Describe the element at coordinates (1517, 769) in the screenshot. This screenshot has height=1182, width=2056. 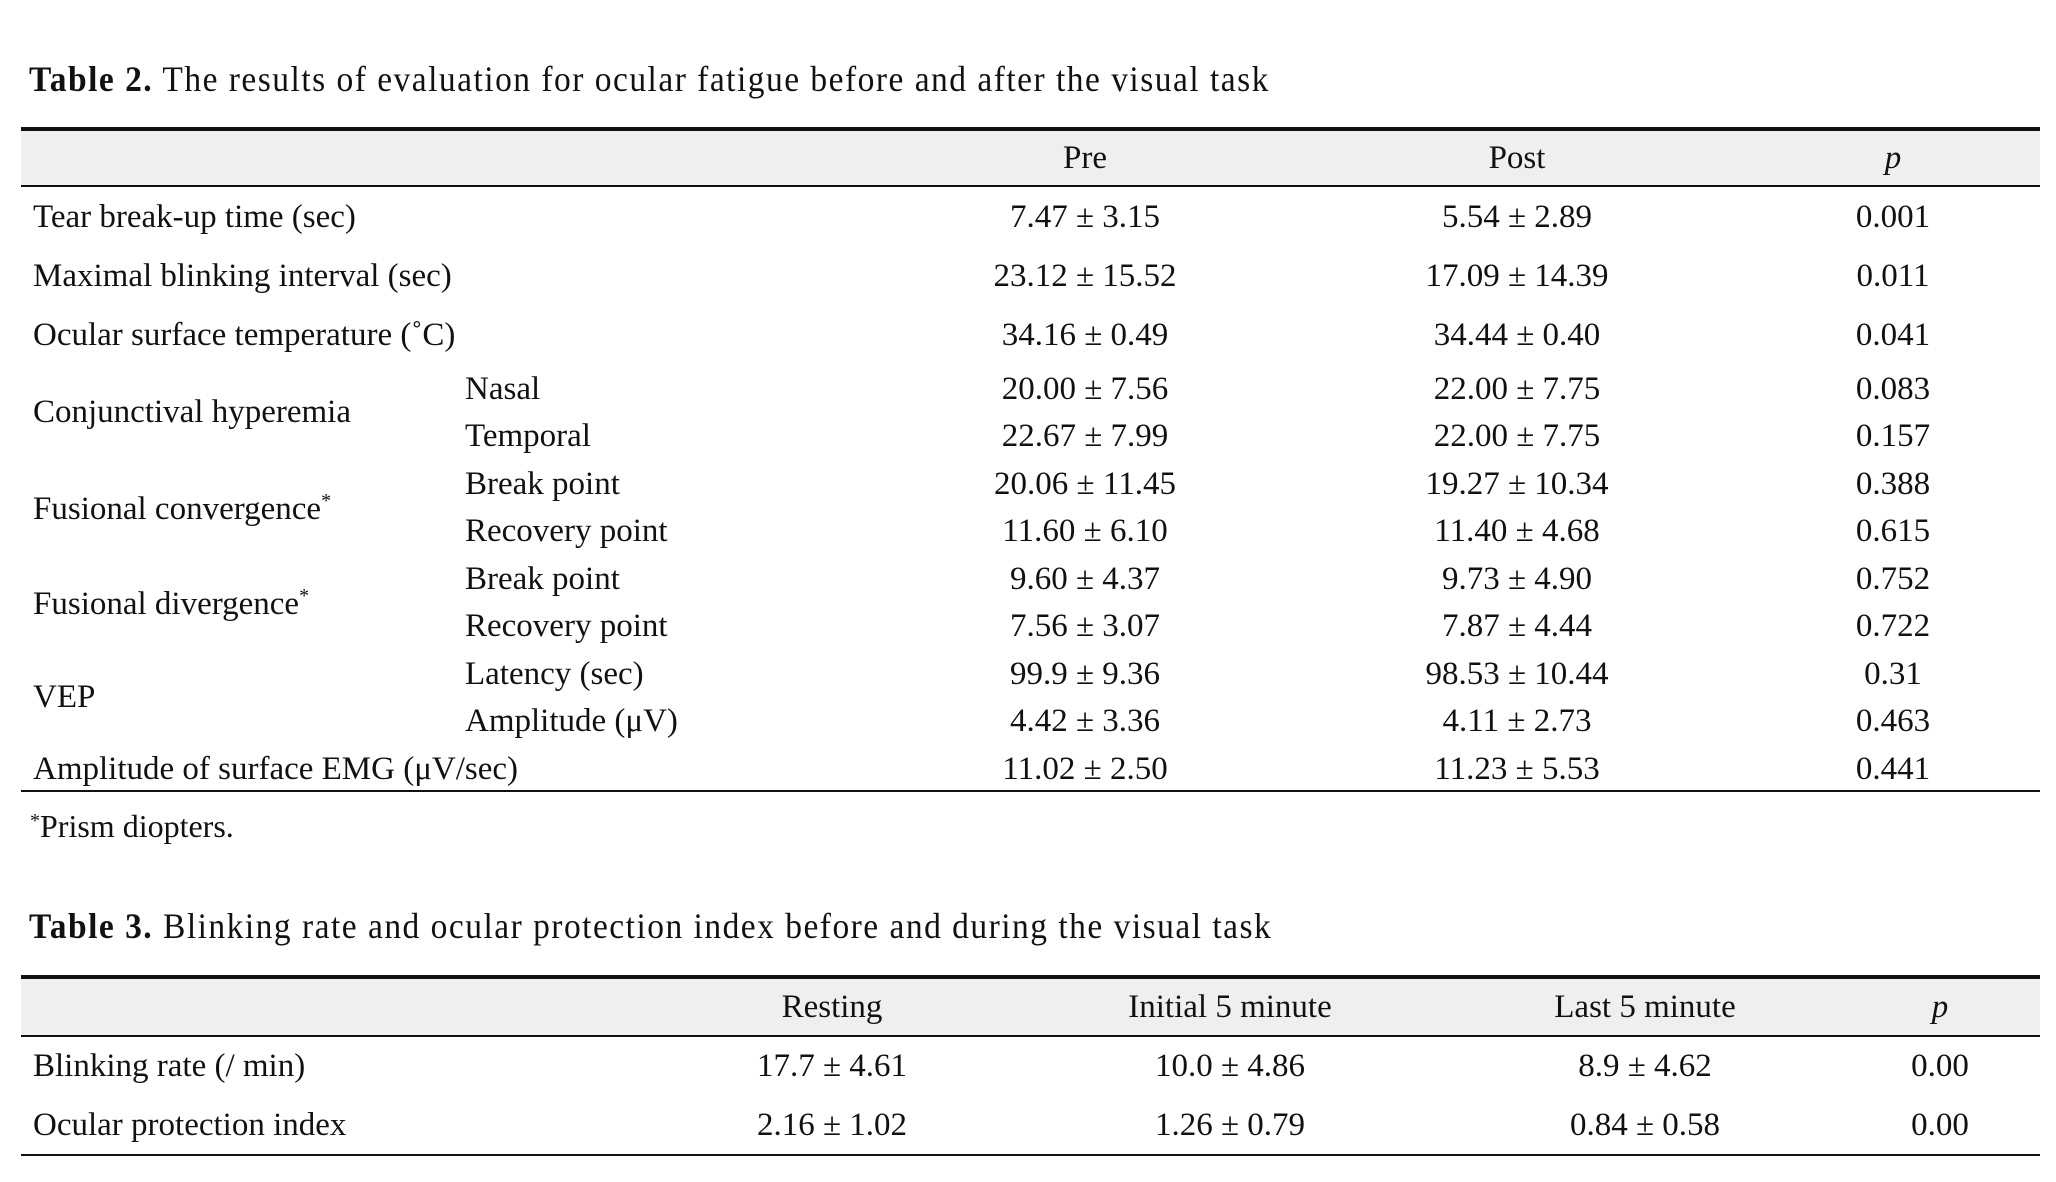
I see `post-value: 11.23 ± 5.53` at that location.